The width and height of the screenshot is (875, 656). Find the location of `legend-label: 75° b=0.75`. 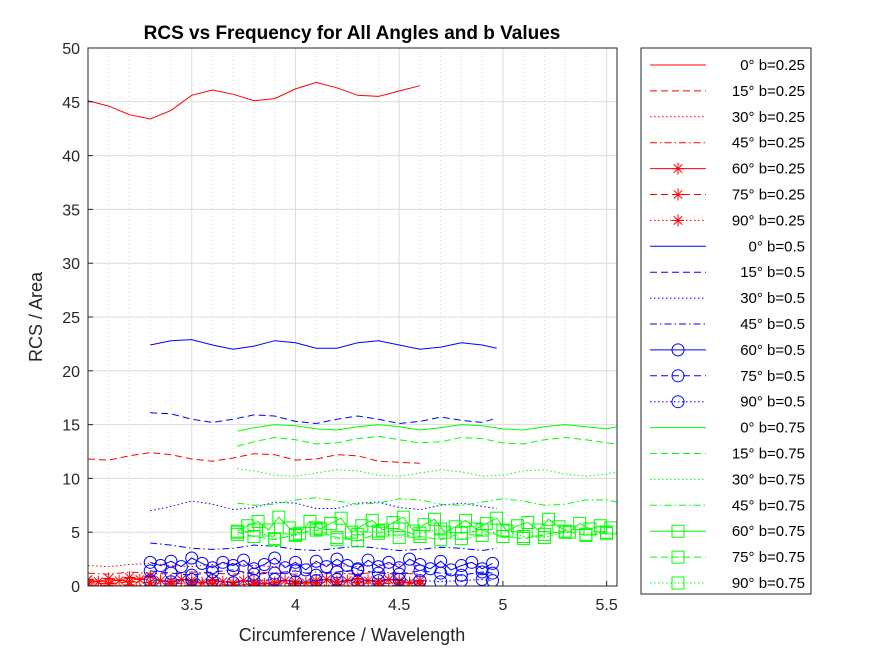

legend-label: 75° b=0.75 is located at coordinates (768, 557).